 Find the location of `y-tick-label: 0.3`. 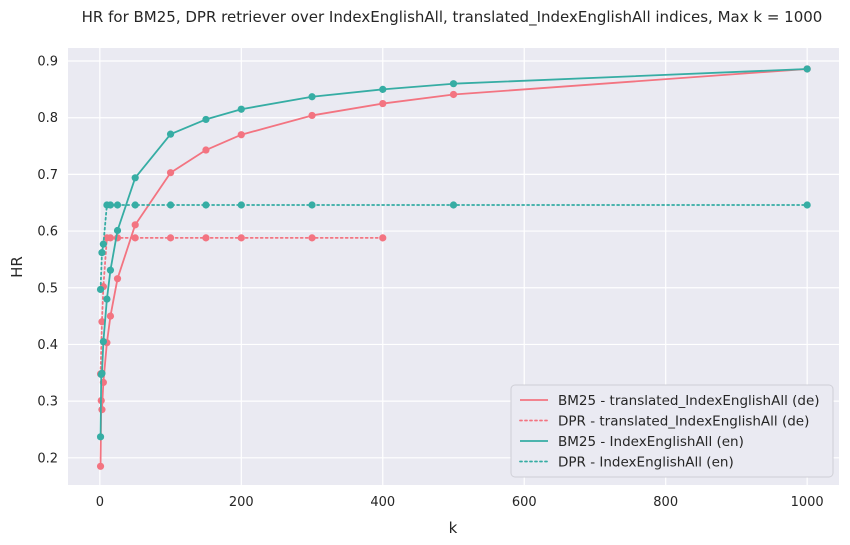

y-tick-label: 0.3 is located at coordinates (47, 402).